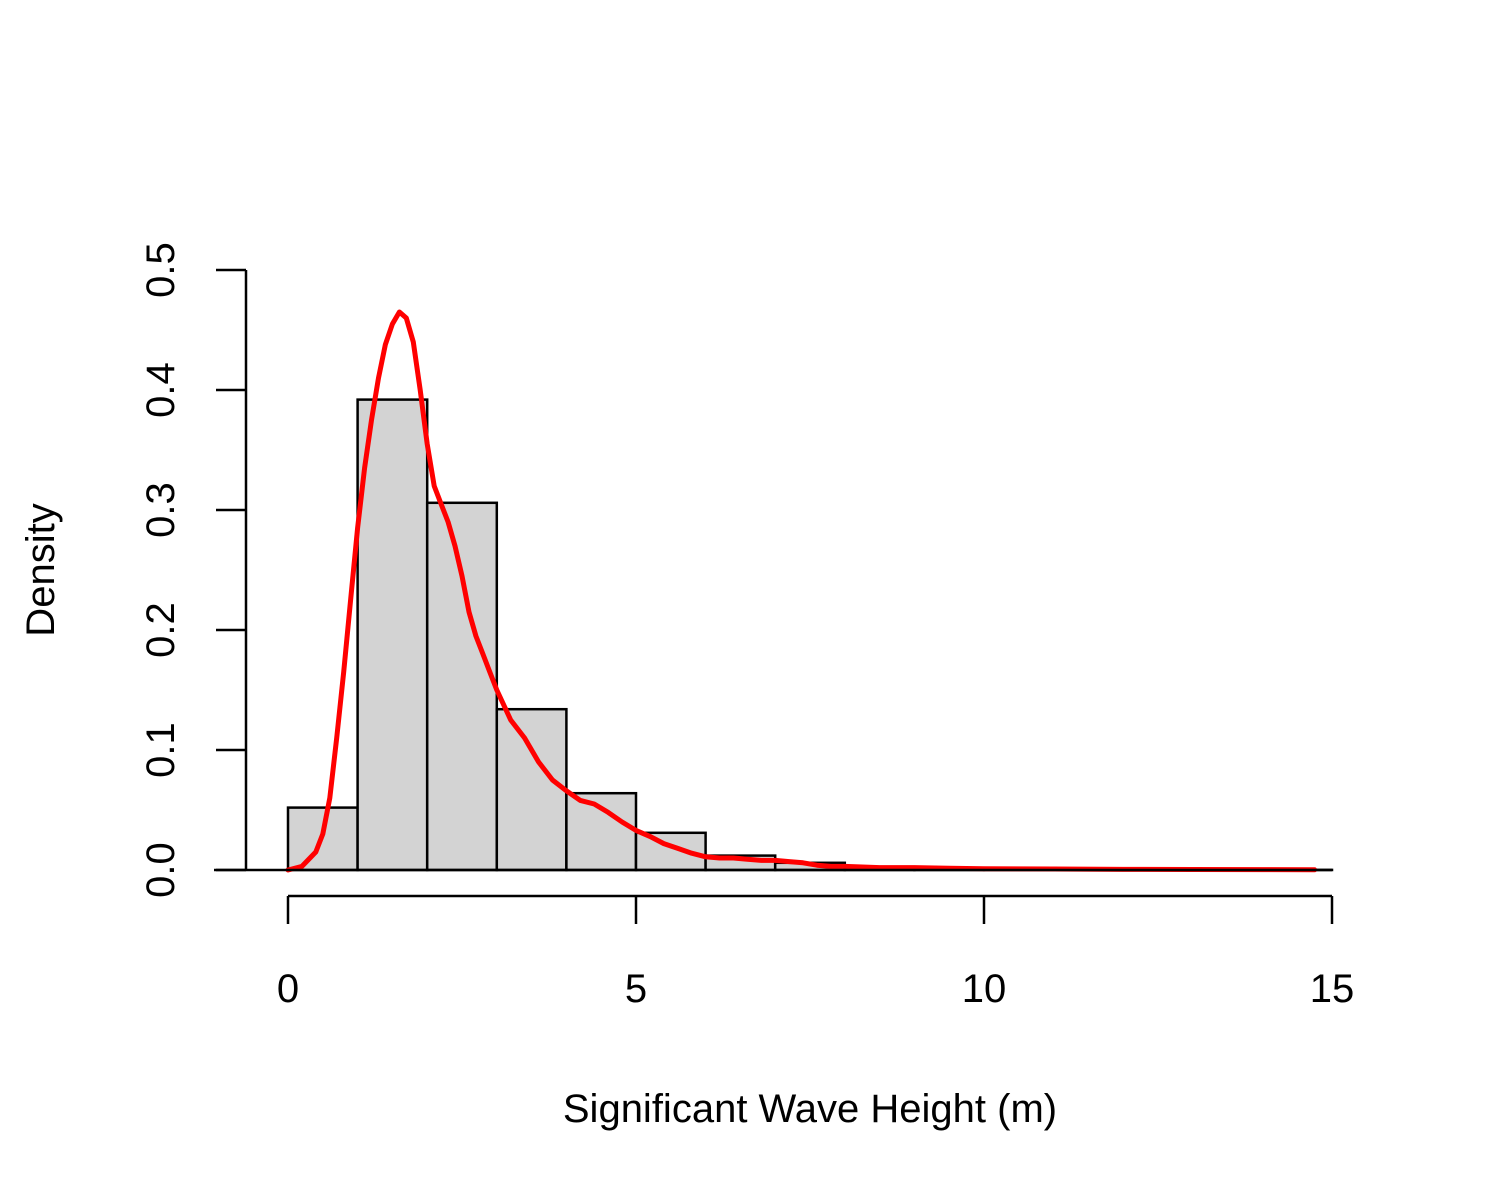 The height and width of the screenshot is (1200, 1500). What do you see at coordinates (41, 569) in the screenshot?
I see `y-axis-title: Density` at bounding box center [41, 569].